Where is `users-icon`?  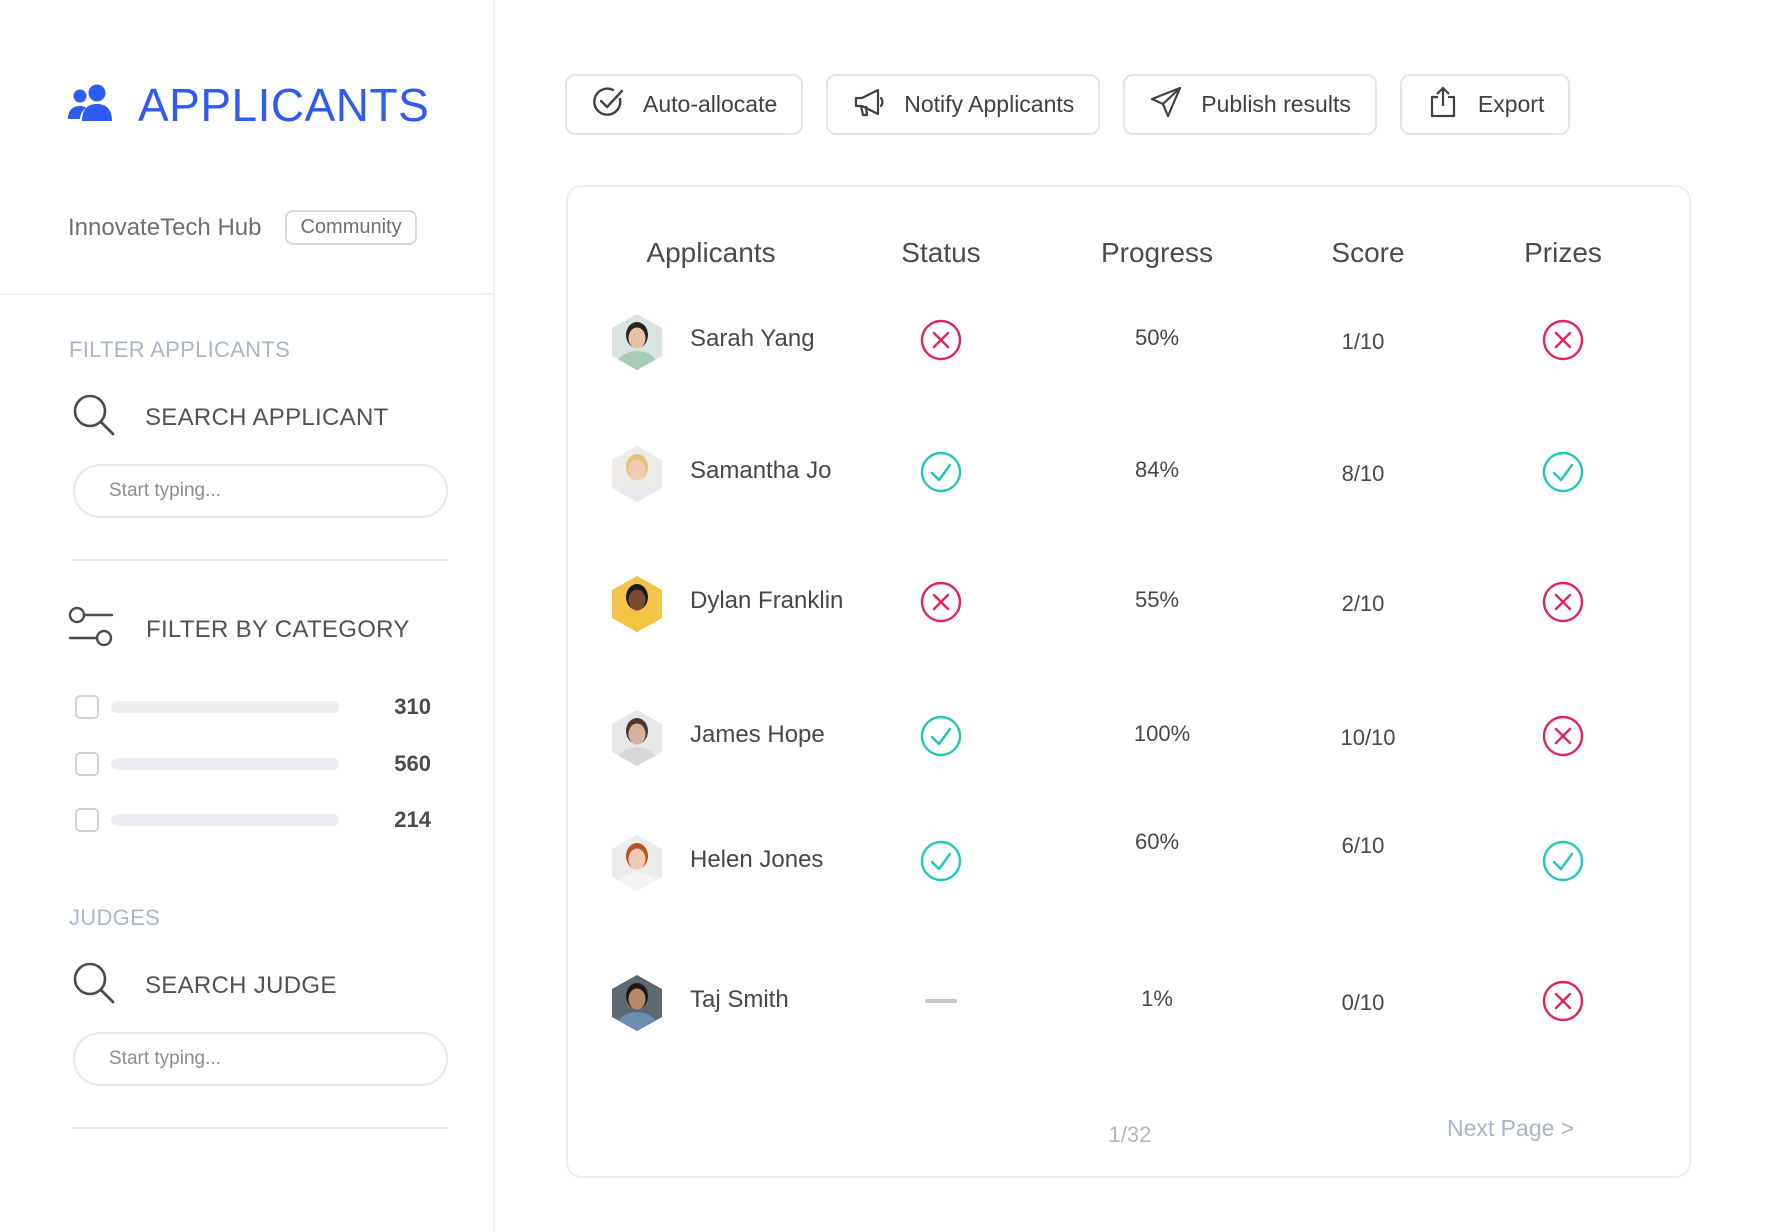
users-icon is located at coordinates (91, 105).